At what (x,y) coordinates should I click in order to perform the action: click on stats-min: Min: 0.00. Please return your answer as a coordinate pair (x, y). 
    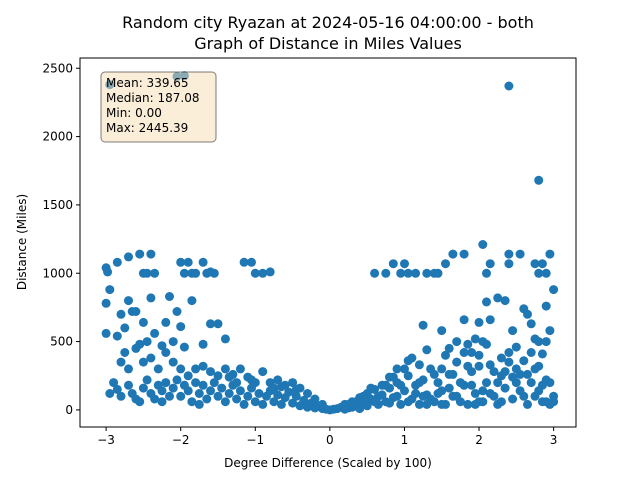
    Looking at the image, I should click on (134, 113).